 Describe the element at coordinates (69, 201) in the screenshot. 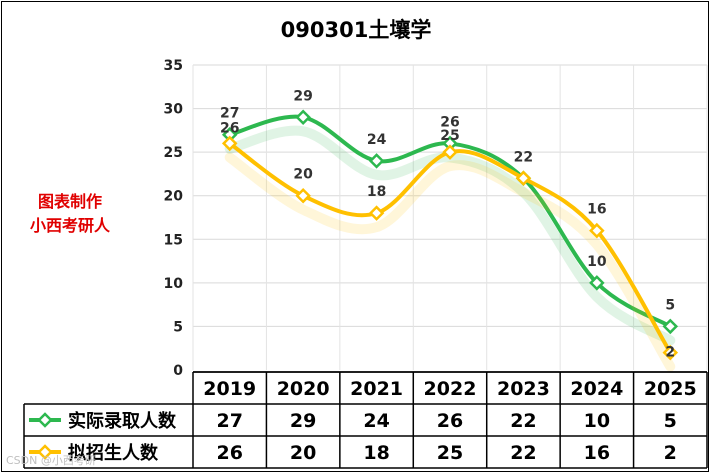

I see `side-label-line-1: 图表制作` at that location.